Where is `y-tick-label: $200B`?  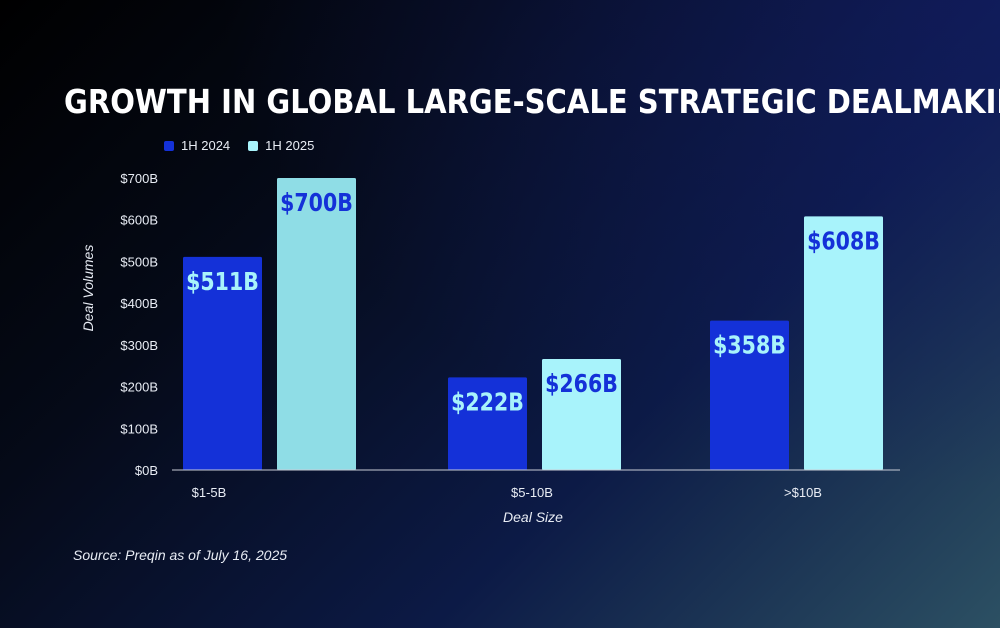 y-tick-label: $200B is located at coordinates (139, 387).